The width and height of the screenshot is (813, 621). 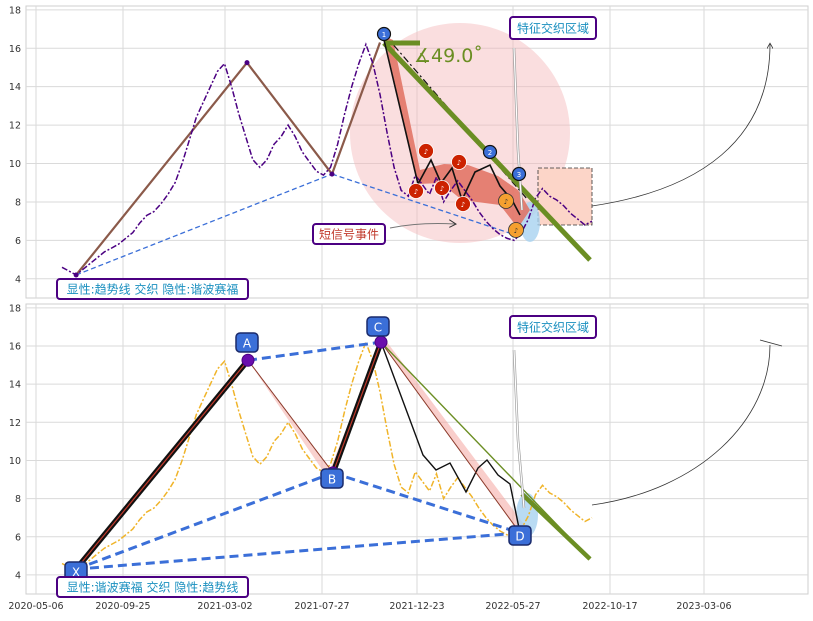 I want to click on harmonic-leg-cd-line, so click(x=450, y=437).